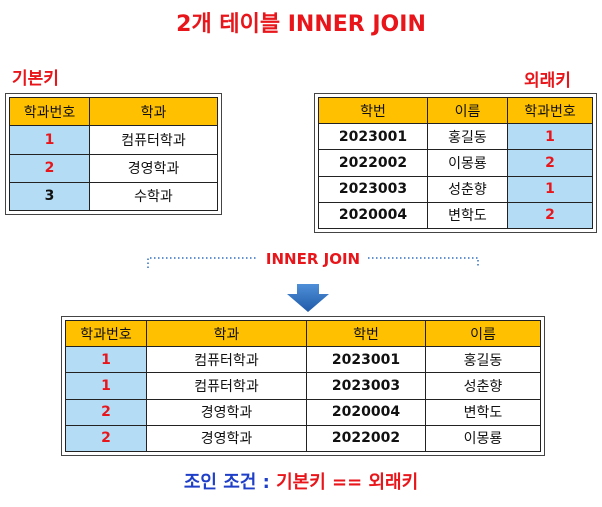  I want to click on table-row: 2022002 이몽룡 2, so click(455, 163).